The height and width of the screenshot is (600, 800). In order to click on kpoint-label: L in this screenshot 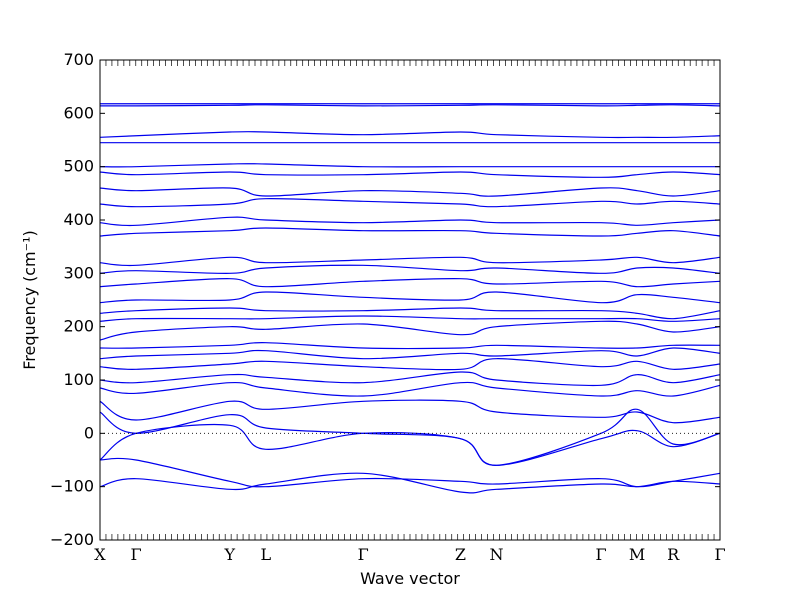, I will do `click(266, 554)`.